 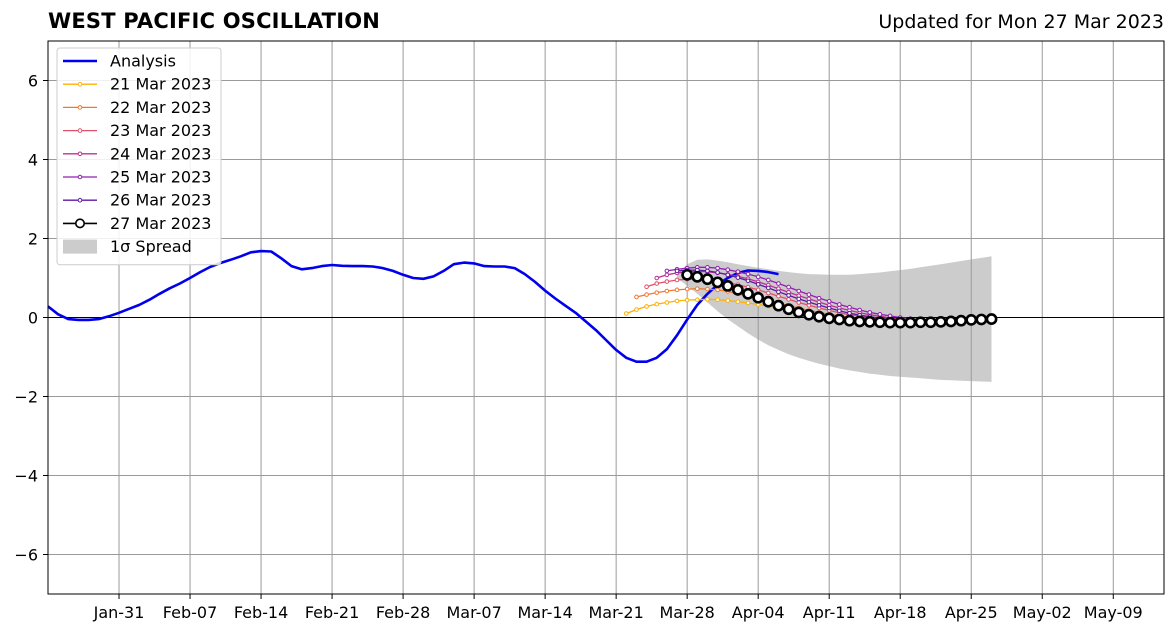 I want to click on legend-spread-label: 1σ Spread, so click(x=151, y=246).